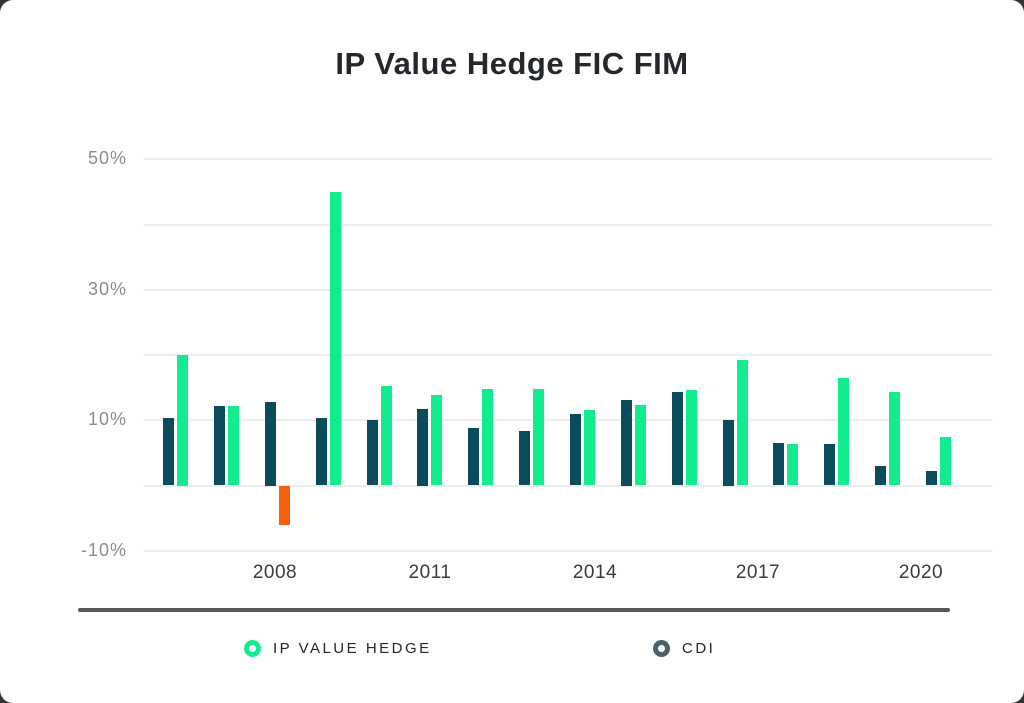  Describe the element at coordinates (430, 572) in the screenshot. I see `x-axis-tick-label-2011: 2011` at that location.